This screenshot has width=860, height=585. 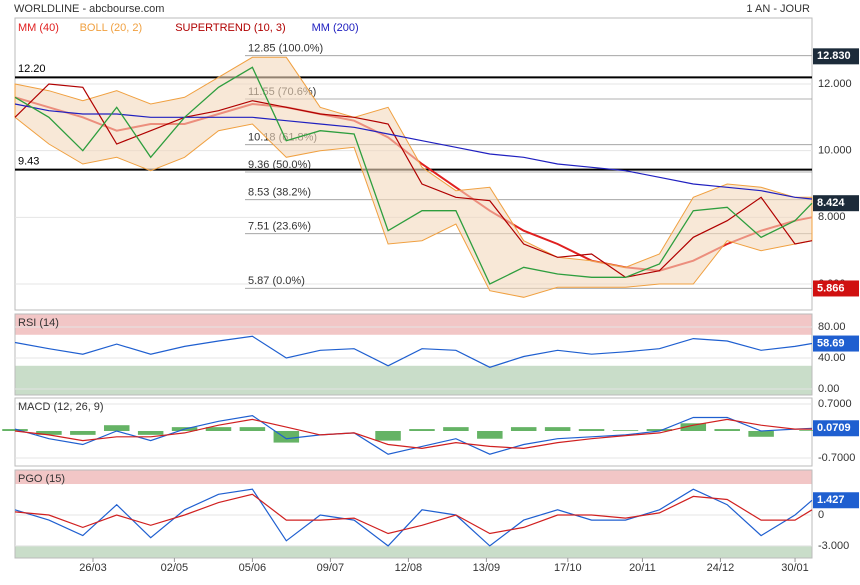 What do you see at coordinates (832, 358) in the screenshot?
I see `y-tick-label: 40.00` at bounding box center [832, 358].